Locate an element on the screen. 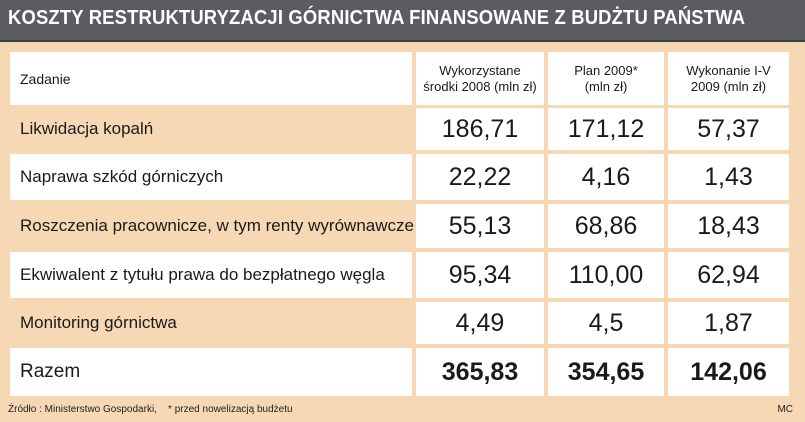 This screenshot has height=422, width=805. row4-col1-value: 95,34 is located at coordinates (480, 275).